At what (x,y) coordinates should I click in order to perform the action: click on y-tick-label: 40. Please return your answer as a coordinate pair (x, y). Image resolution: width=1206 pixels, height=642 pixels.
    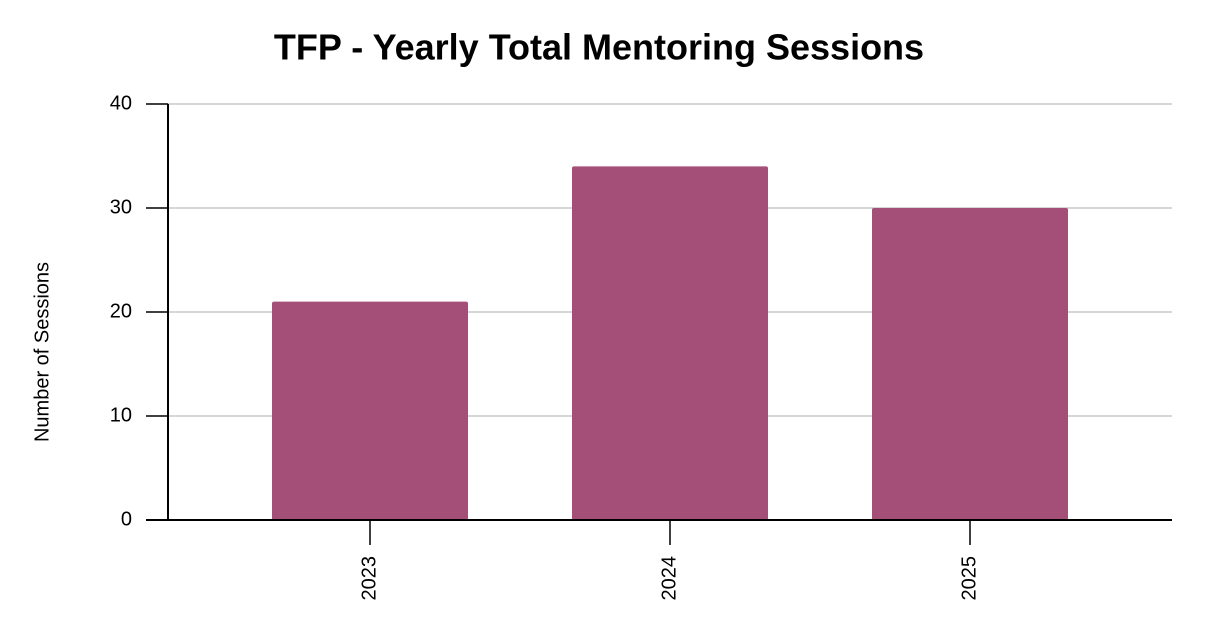
    Looking at the image, I should click on (121, 103).